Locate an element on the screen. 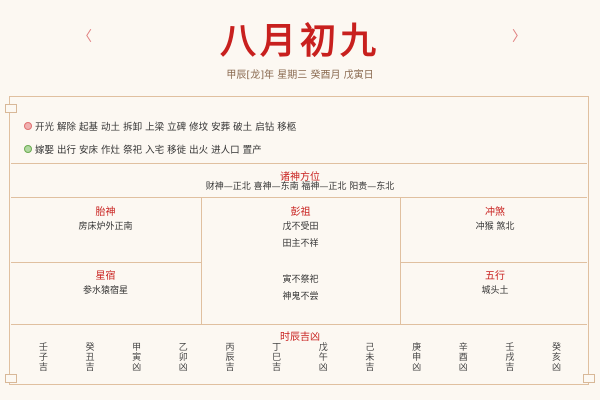 The width and height of the screenshot is (600, 400). hour-item: 壬戌吉 is located at coordinates (510, 358).